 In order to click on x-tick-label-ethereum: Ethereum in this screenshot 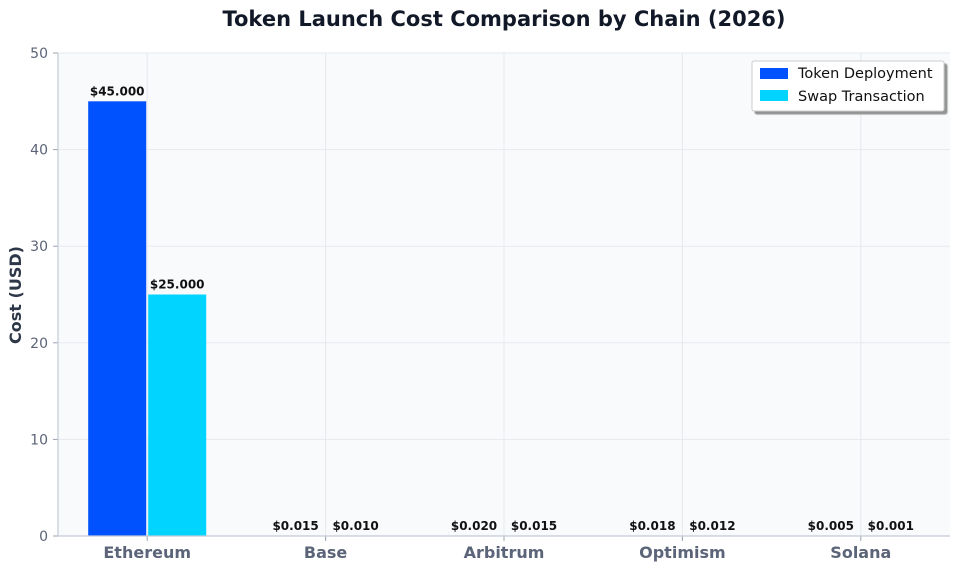, I will do `click(147, 552)`.